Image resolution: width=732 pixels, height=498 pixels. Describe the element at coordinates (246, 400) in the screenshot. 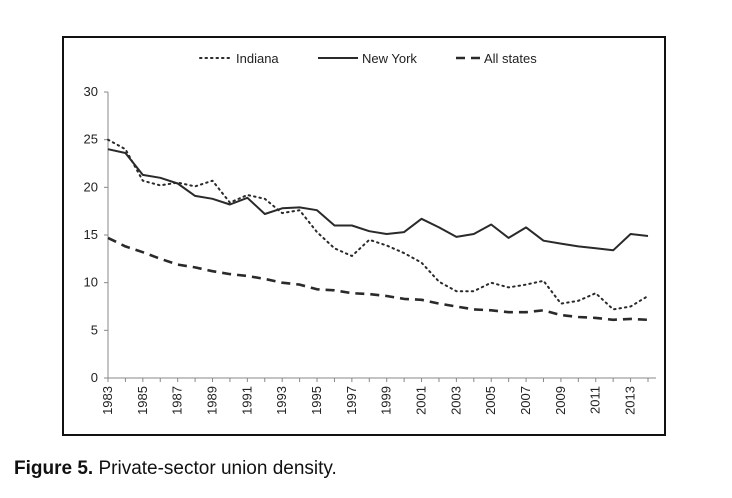

I see `x-tick-label: 1991` at that location.